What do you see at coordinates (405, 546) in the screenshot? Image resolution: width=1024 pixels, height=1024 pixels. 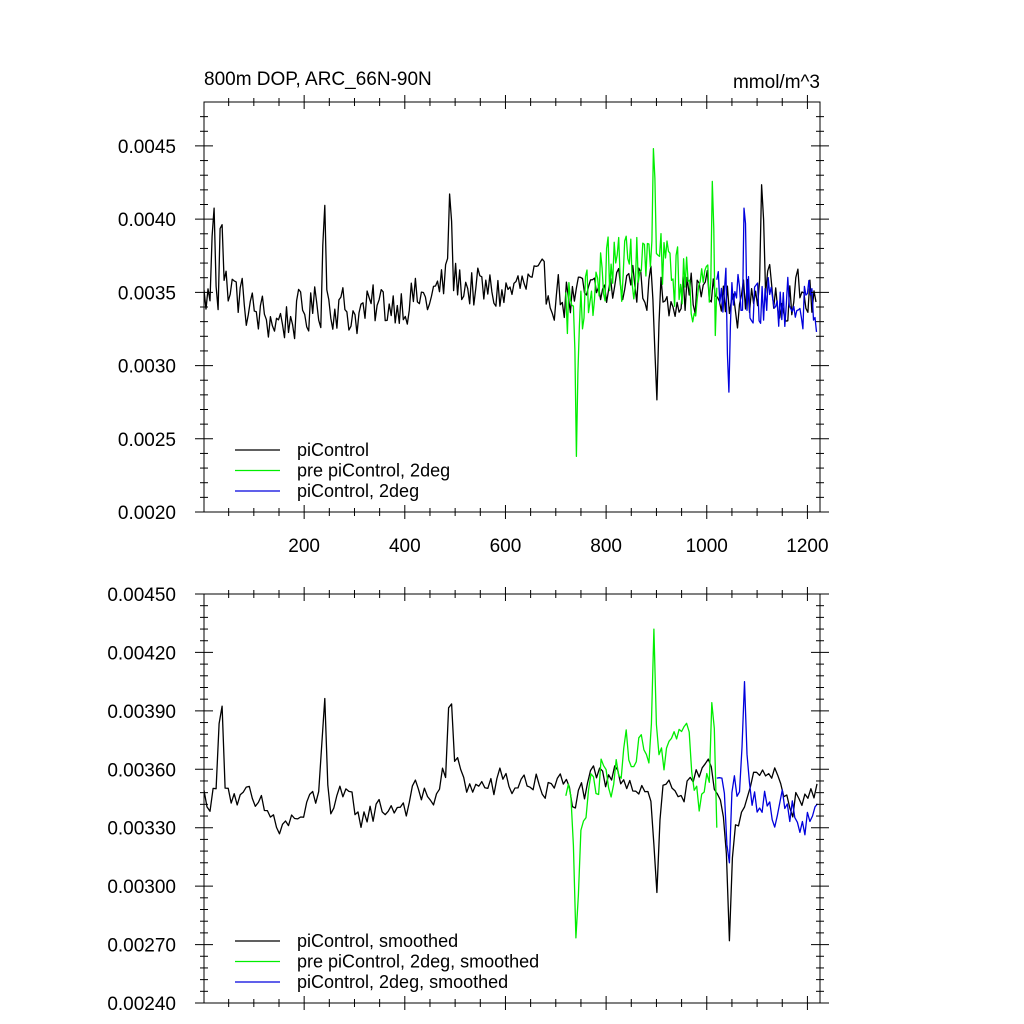 I see `x-tick-label: 400` at bounding box center [405, 546].